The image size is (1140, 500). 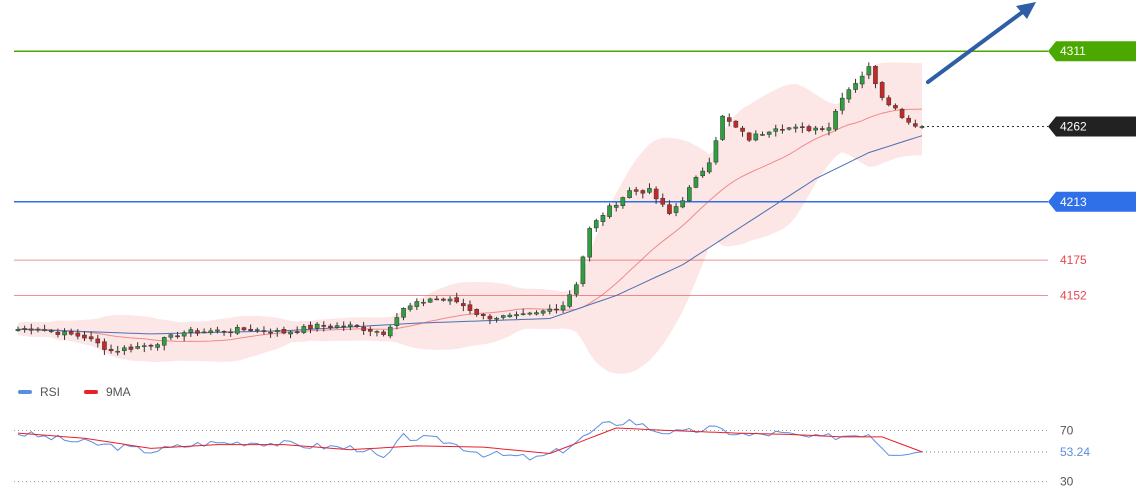 I want to click on rsi-grid, so click(x=531, y=456).